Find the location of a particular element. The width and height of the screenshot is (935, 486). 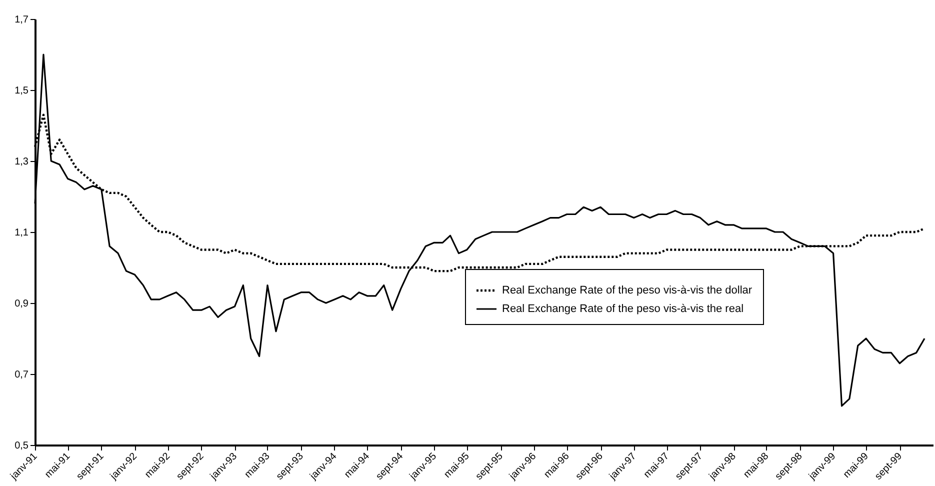

legend-label: Real Exchange Rate of the peso vis-à-vis the dollar is located at coordinates (627, 290).